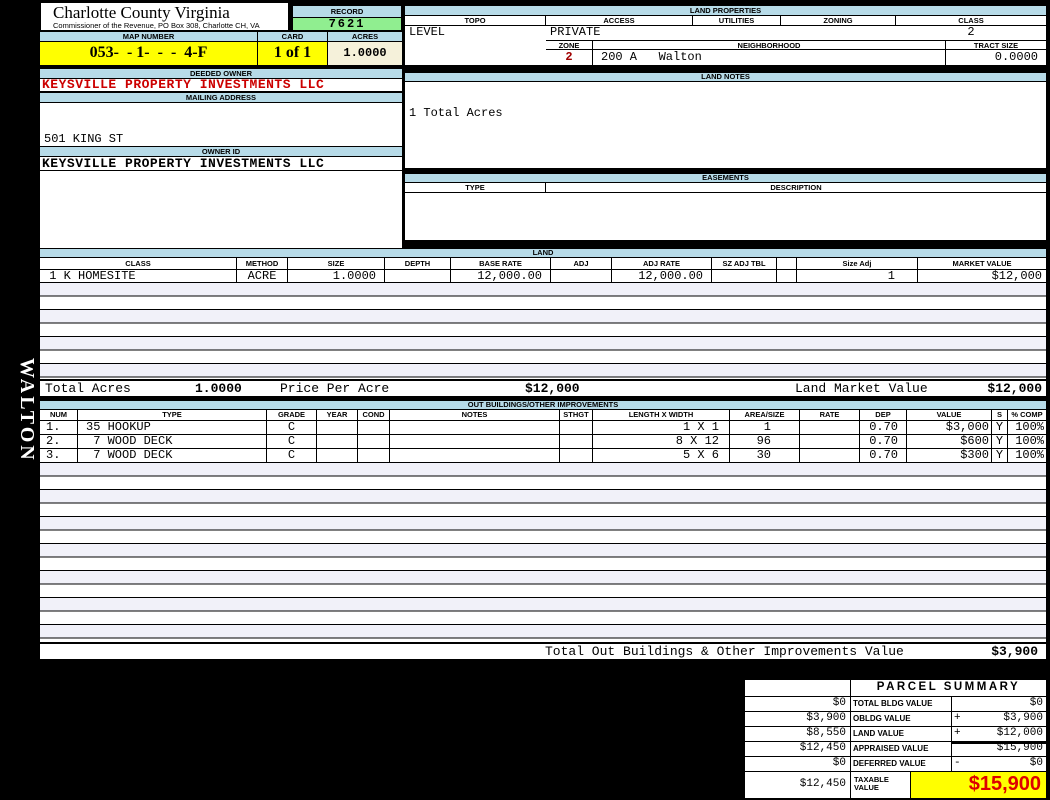  I want to click on ob-col-year: YEAR, so click(337, 415).